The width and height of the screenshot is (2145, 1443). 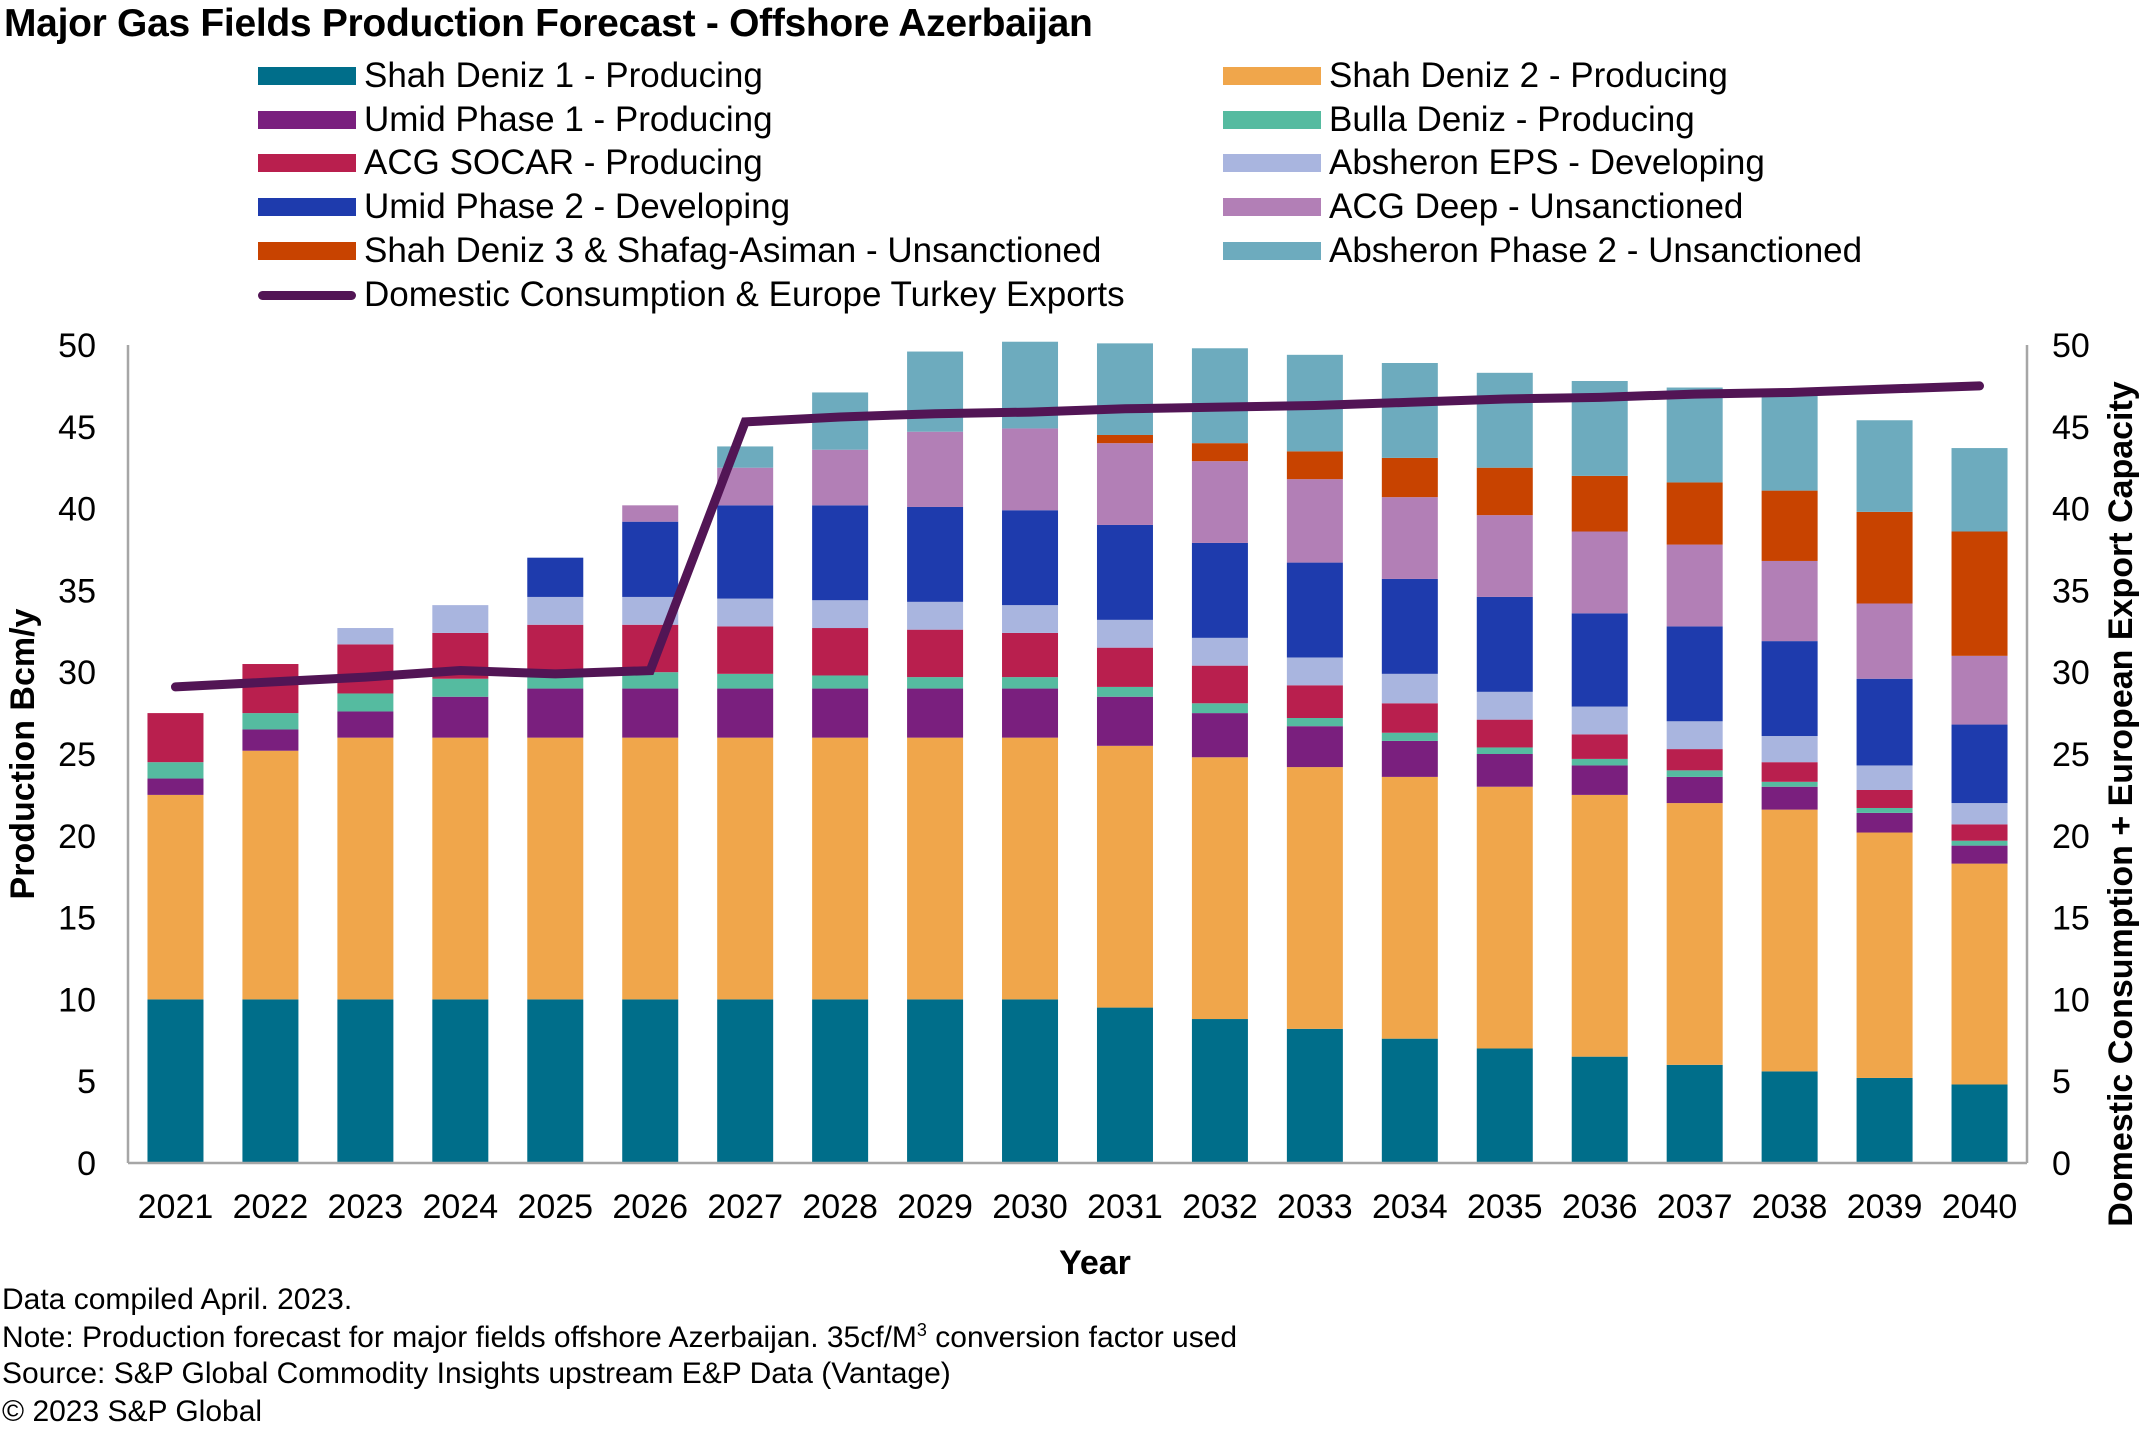 I want to click on bar-2027-acg-socar-producing, so click(x=745, y=650).